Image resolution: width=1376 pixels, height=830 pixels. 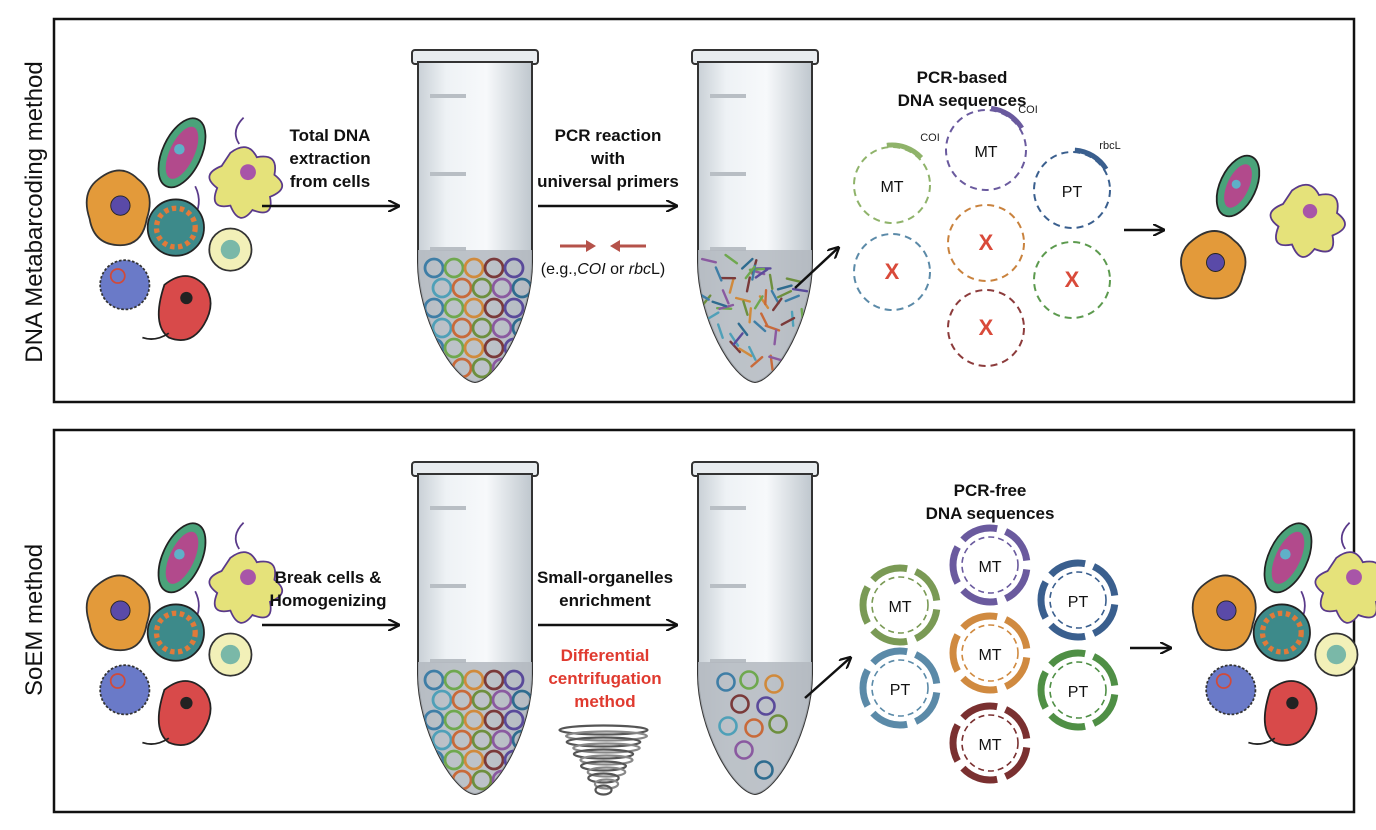 What do you see at coordinates (327, 589) in the screenshot?
I see `bottom-step1-label: Break cells & Homogenizing` at bounding box center [327, 589].